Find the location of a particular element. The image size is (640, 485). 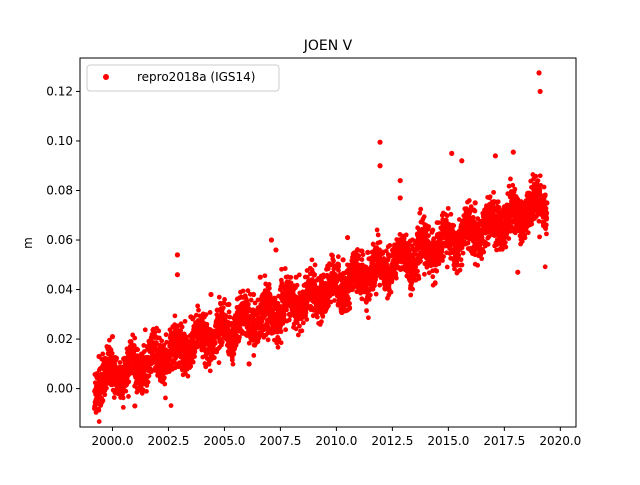

x-tick-label: 2002.5 is located at coordinates (168, 441).